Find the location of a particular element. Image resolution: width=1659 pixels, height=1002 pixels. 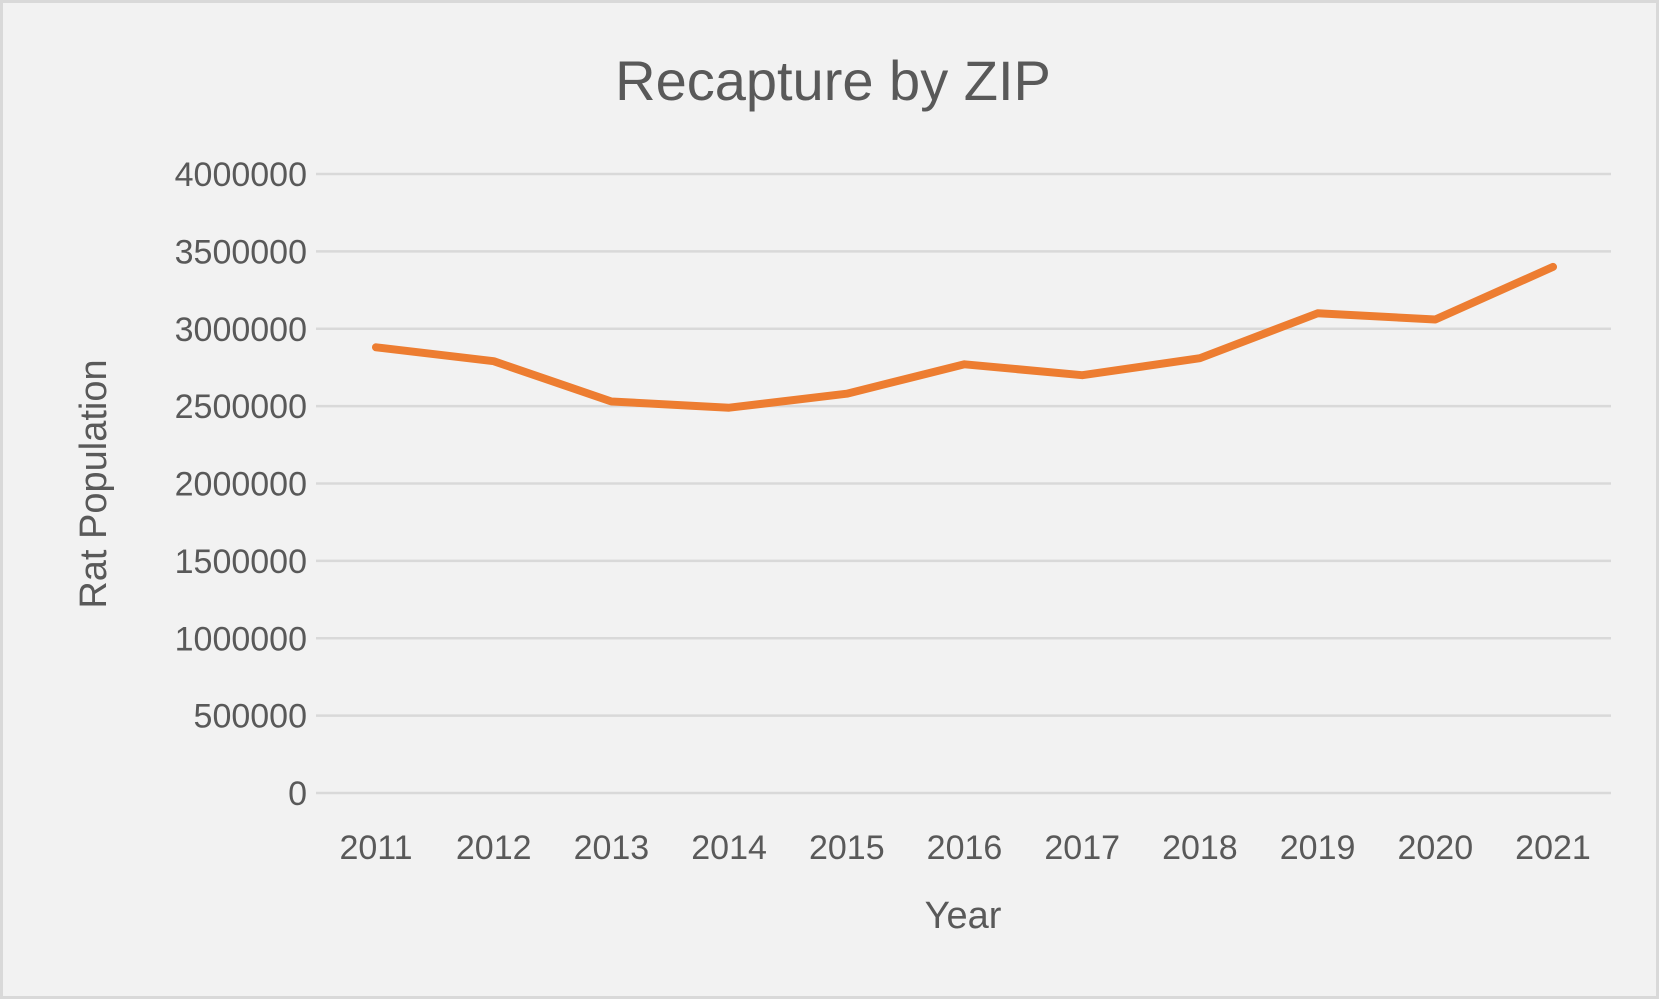

y-tick-label: 3500000 is located at coordinates (241, 252).